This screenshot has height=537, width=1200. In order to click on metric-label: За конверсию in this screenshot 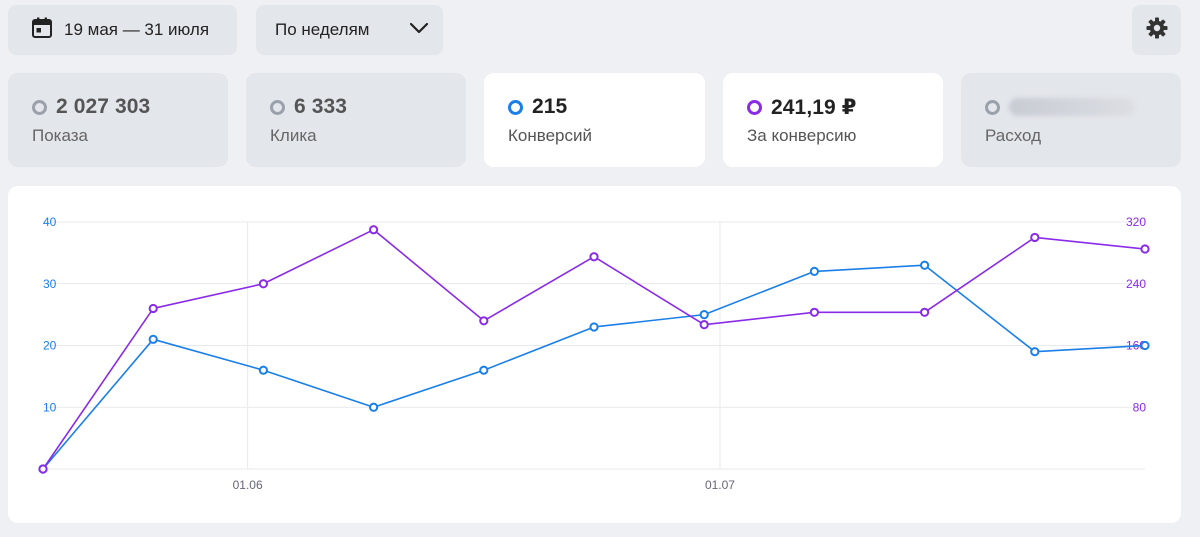, I will do `click(802, 135)`.